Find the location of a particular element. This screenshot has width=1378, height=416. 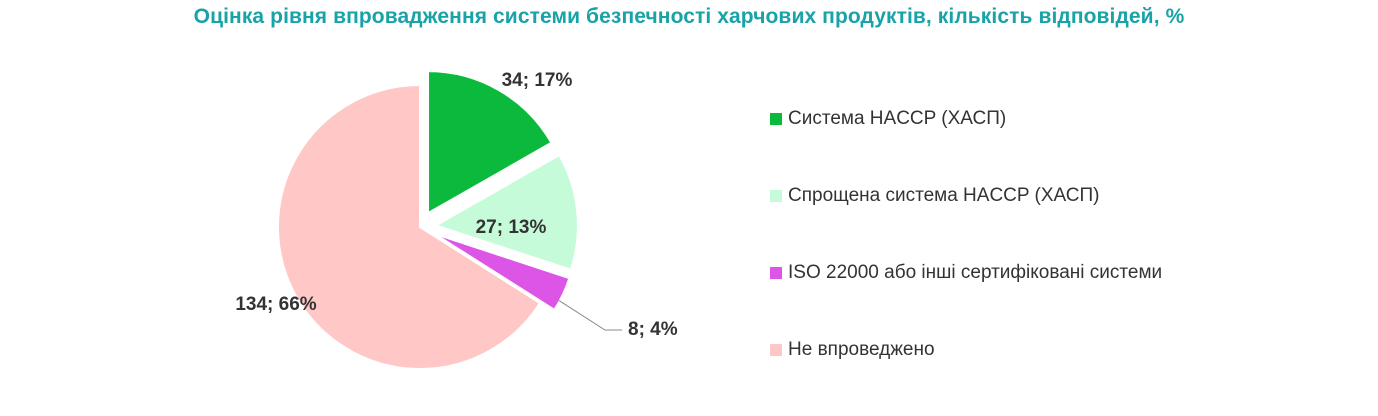

data-label-2: 27; 13% is located at coordinates (511, 227).